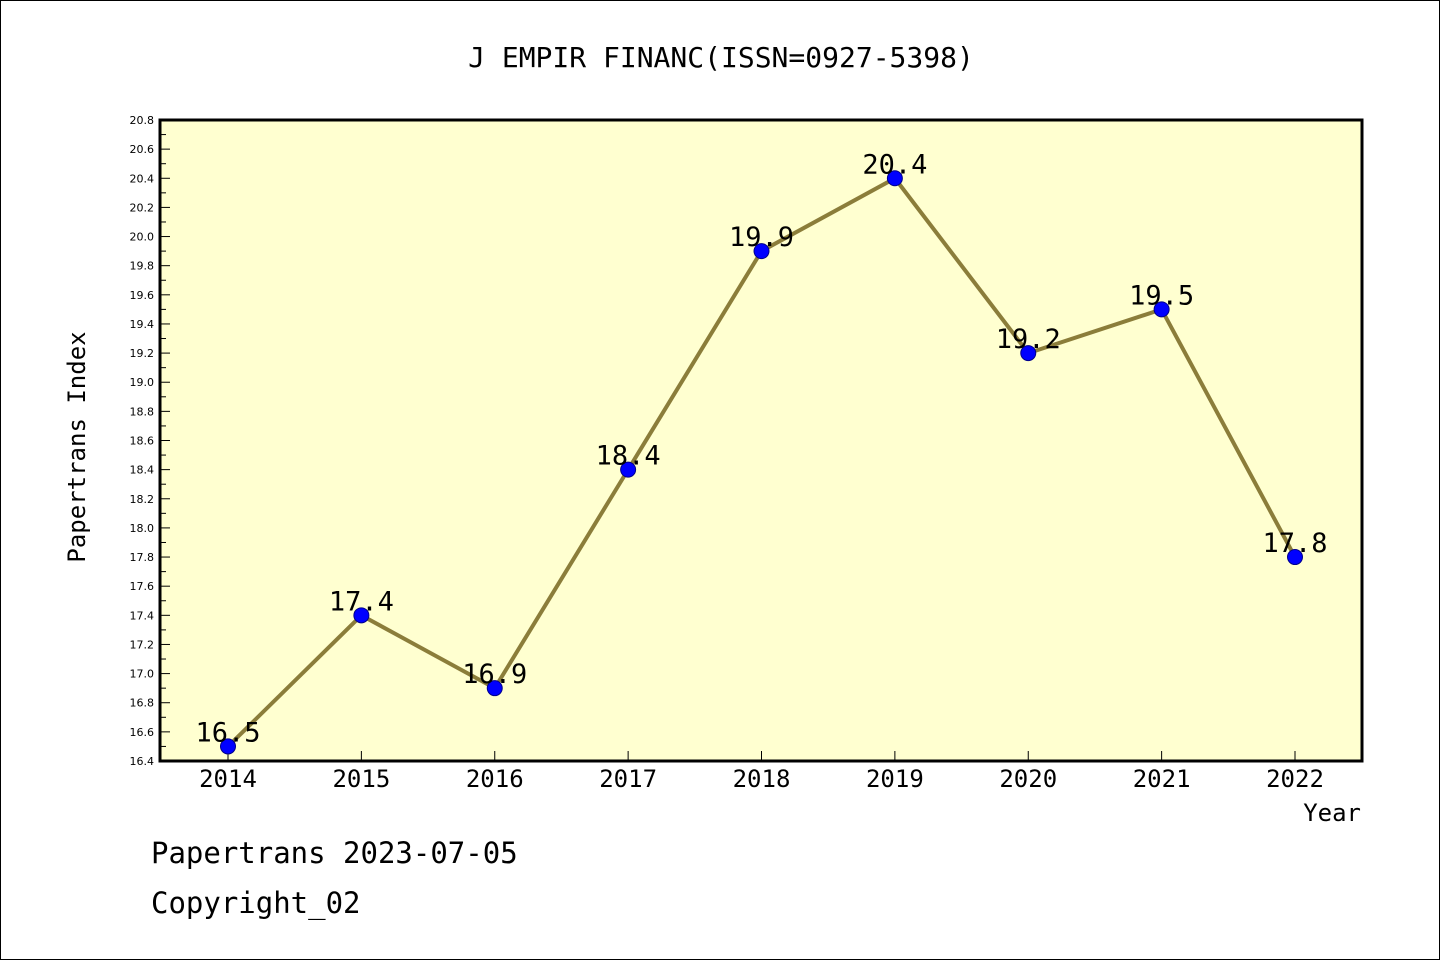 The width and height of the screenshot is (1440, 960). I want to click on y-tick-label: 20.8, so click(142, 120).